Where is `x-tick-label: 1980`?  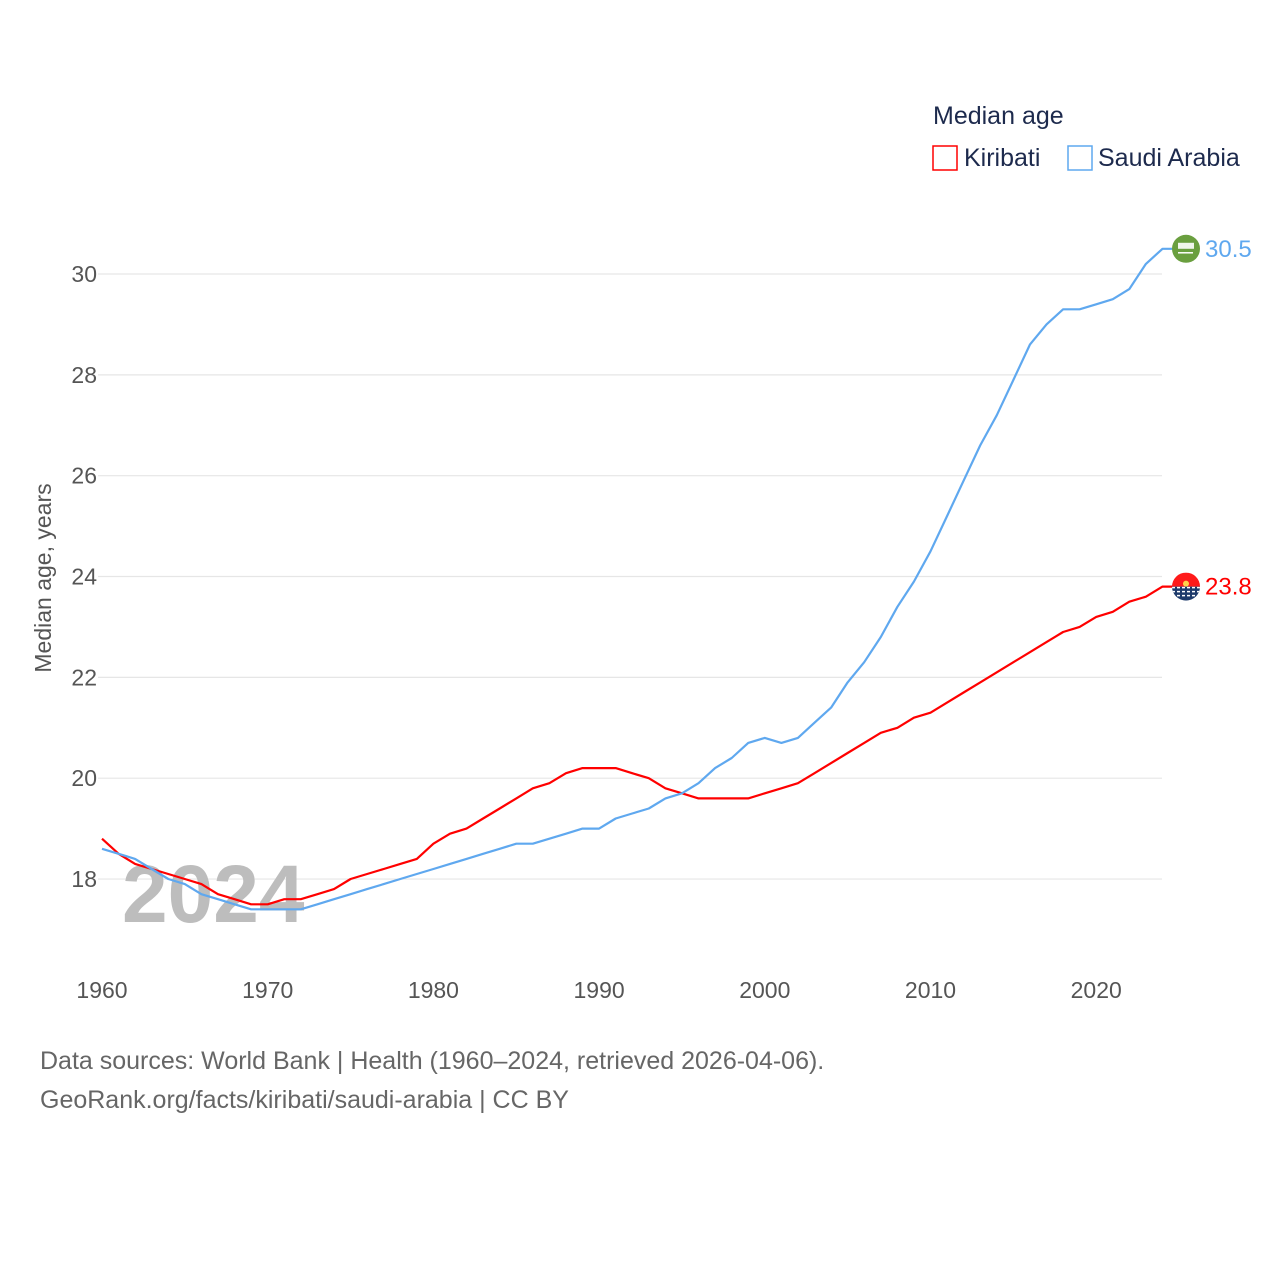
x-tick-label: 1980 is located at coordinates (433, 990).